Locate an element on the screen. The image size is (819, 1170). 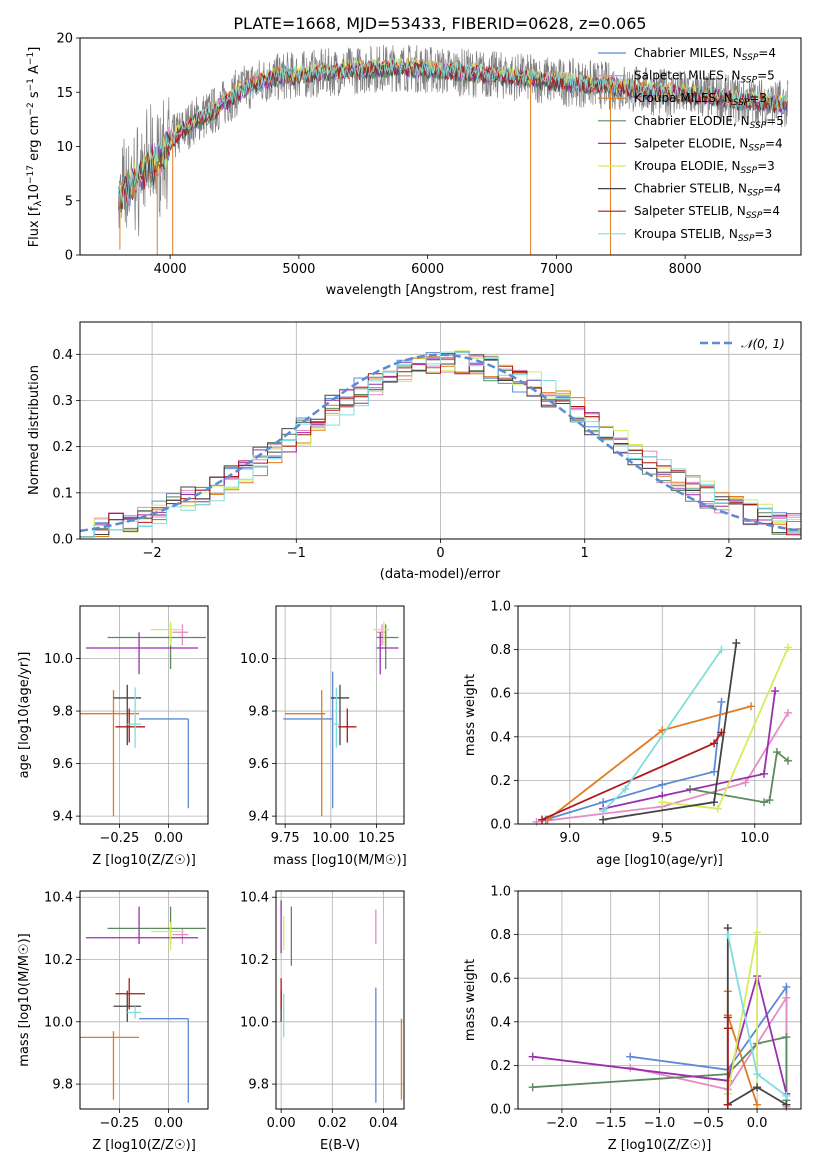
legend-label-salpeter-miles: Salpeter MILES, NSSP=5 is located at coordinates (704, 77).